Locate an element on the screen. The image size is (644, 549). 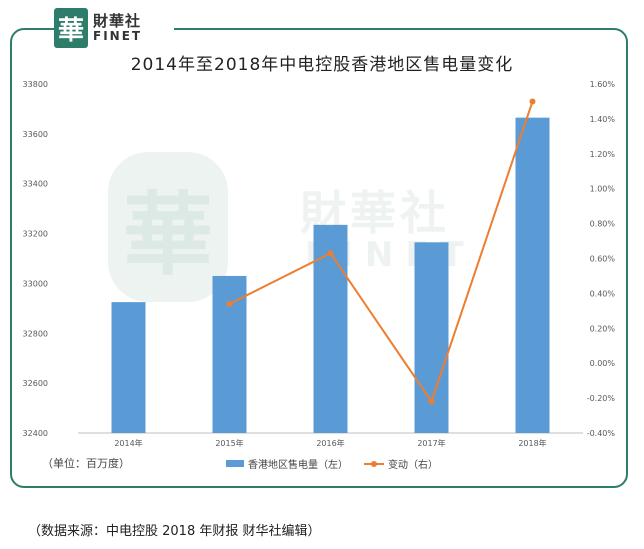
y-right-tick-label: 1.20% is located at coordinates (603, 154).